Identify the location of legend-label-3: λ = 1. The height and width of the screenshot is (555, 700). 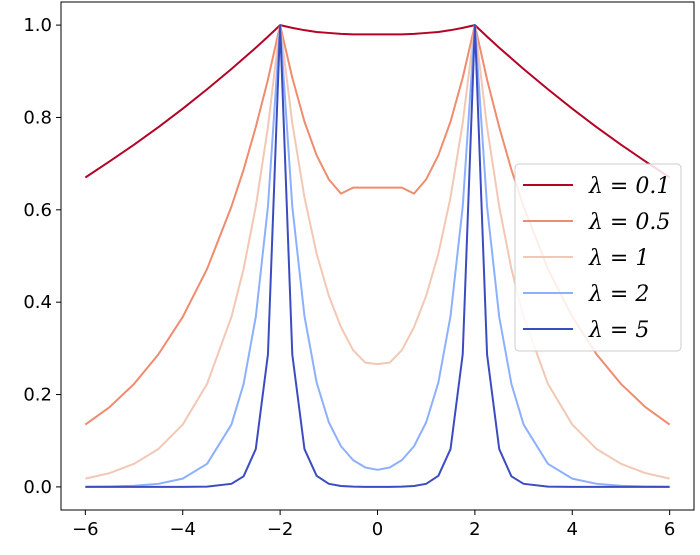
(618, 258).